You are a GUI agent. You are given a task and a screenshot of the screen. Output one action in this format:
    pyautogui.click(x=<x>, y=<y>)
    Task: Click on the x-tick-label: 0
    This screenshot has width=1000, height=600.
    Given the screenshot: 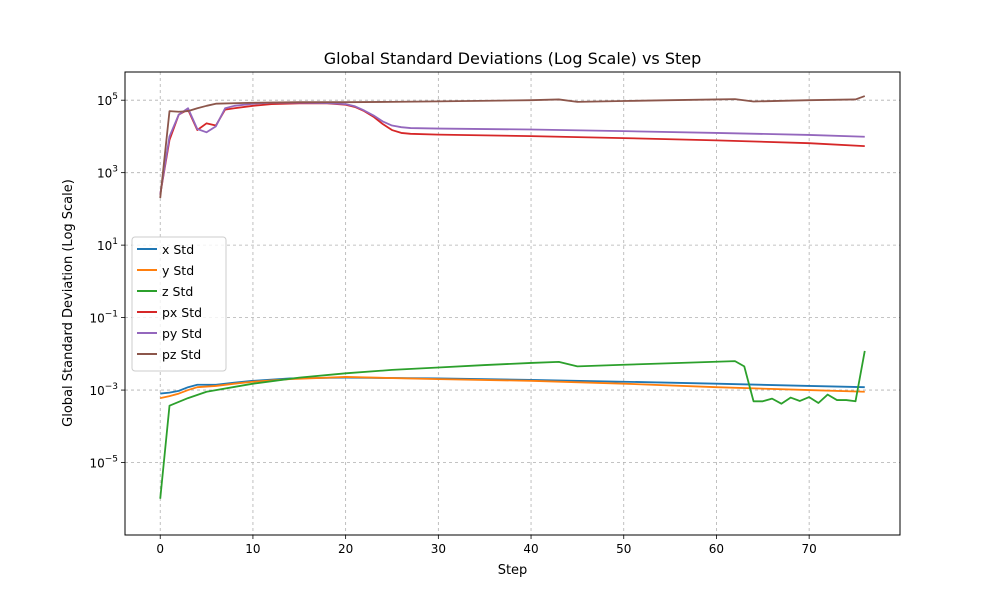 What is the action you would take?
    pyautogui.click(x=160, y=549)
    